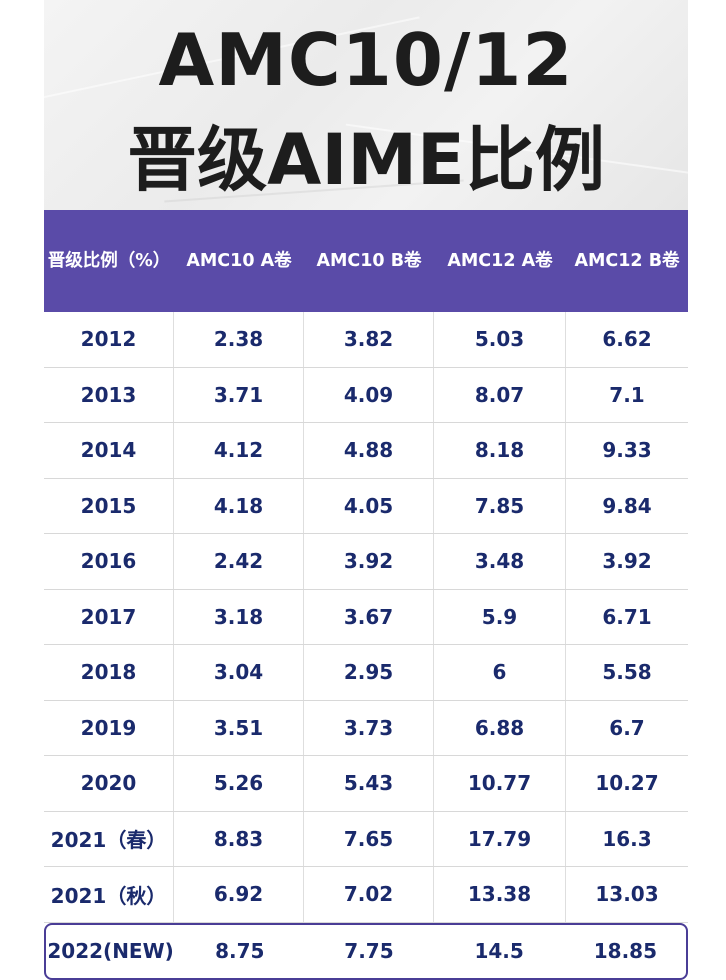 The height and width of the screenshot is (980, 726). Describe the element at coordinates (239, 838) in the screenshot. I see `value-cell: 8.83` at that location.